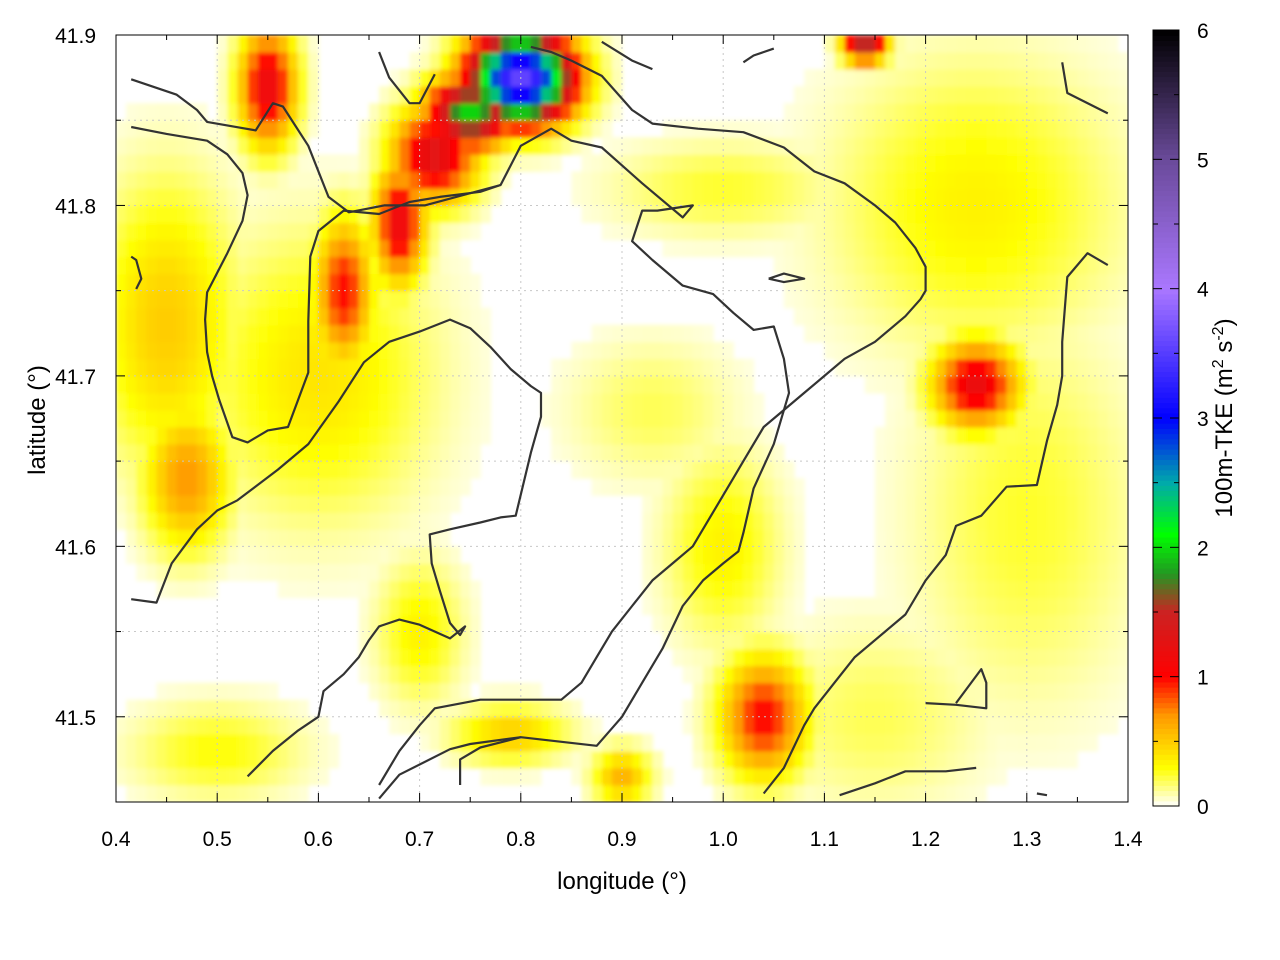 This screenshot has width=1280, height=960. Describe the element at coordinates (622, 881) in the screenshot. I see `x-axis-title: longitude (°)` at that location.